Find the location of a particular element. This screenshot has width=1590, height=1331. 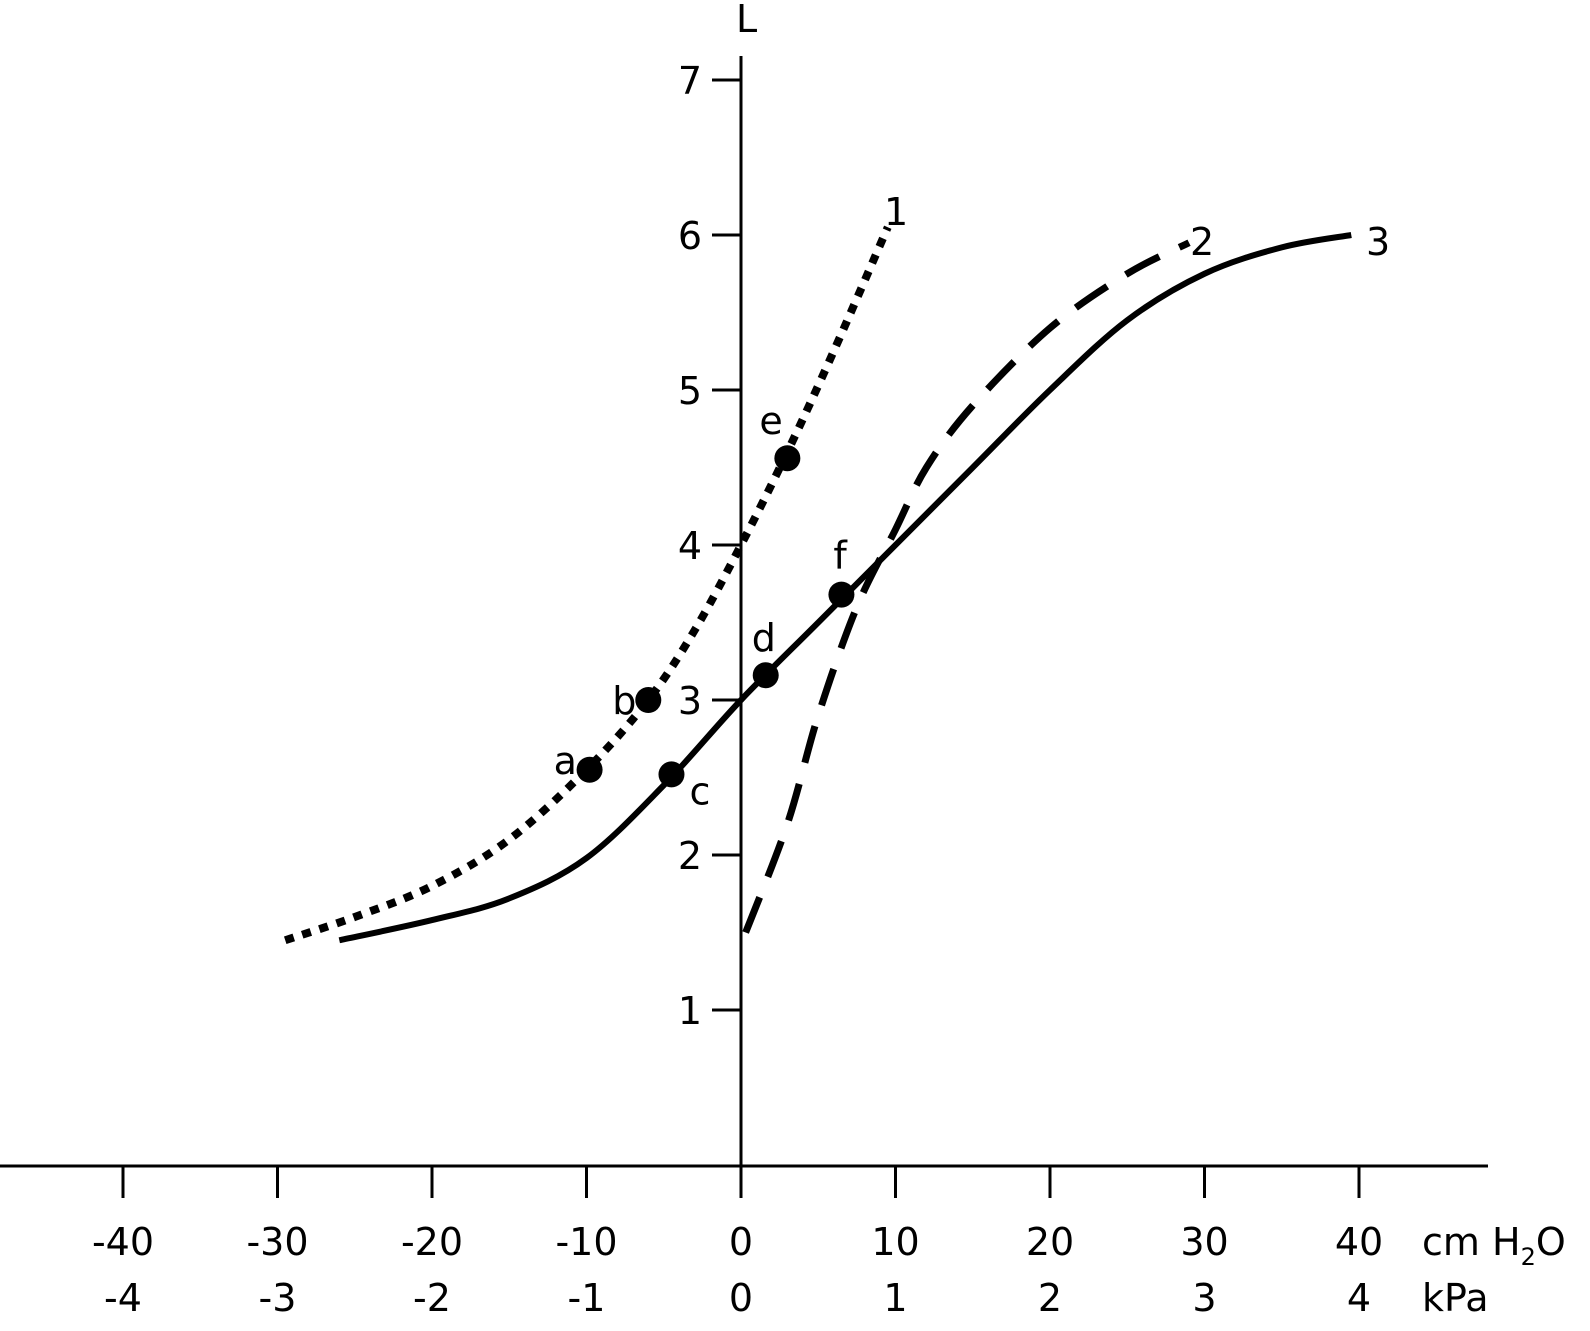

x-tick-label-kpa: 4 is located at coordinates (1359, 1298).